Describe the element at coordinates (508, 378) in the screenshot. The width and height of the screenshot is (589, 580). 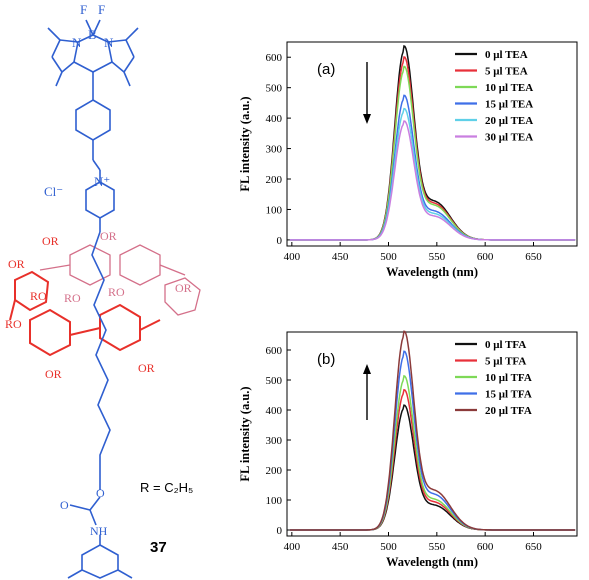
I see `legend-label: 10 μl TFA` at that location.